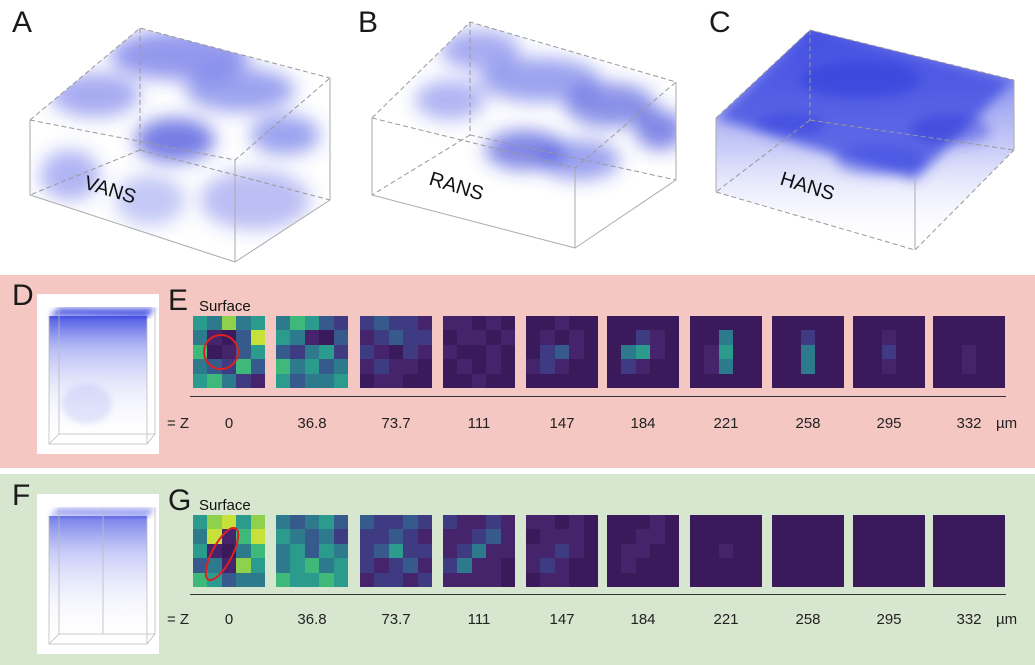  Describe the element at coordinates (643, 352) in the screenshot. I see `e-tile-z5` at that location.